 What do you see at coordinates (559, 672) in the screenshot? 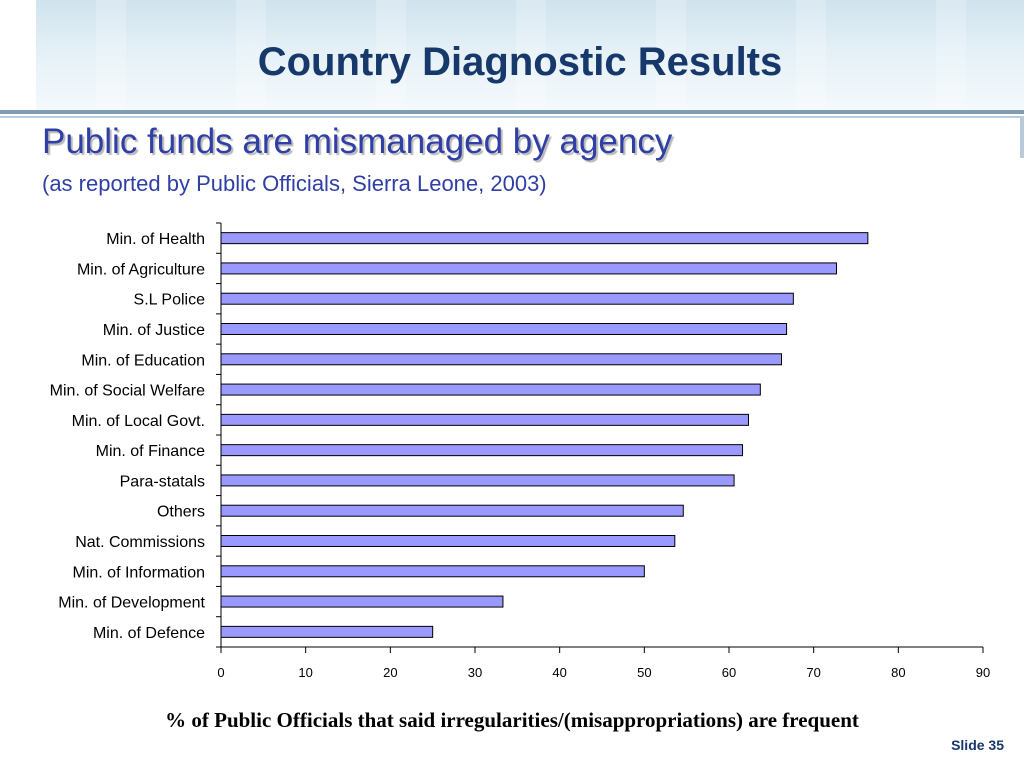
I see `x-tick-label: 40` at bounding box center [559, 672].